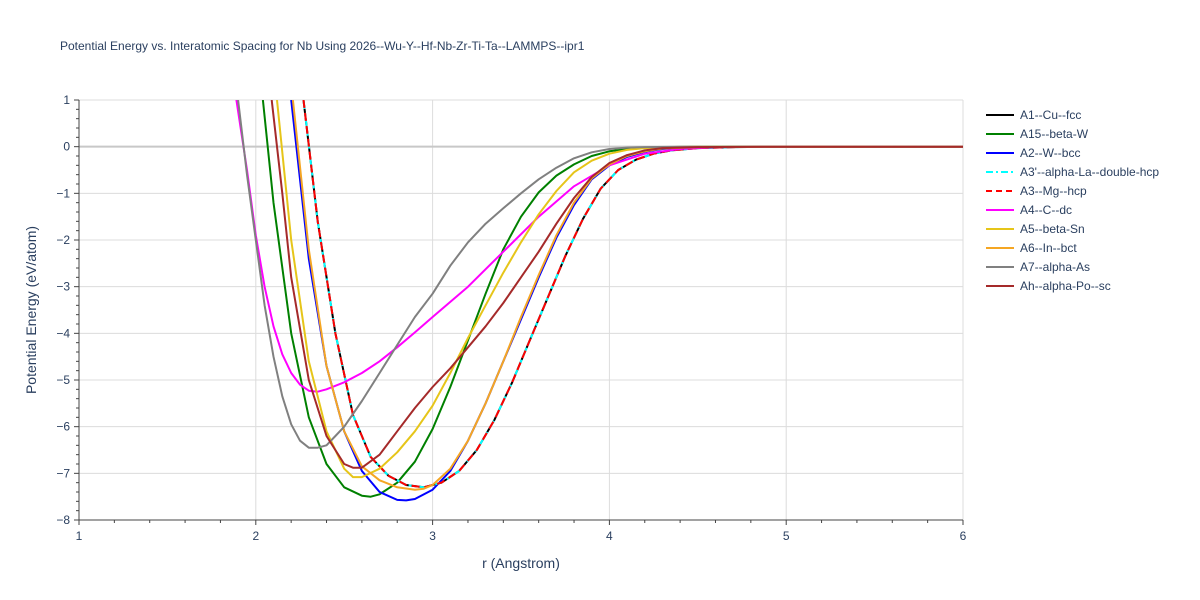 The width and height of the screenshot is (1200, 600). What do you see at coordinates (1052, 229) in the screenshot?
I see `legend-label: A5--beta-Sn` at bounding box center [1052, 229].